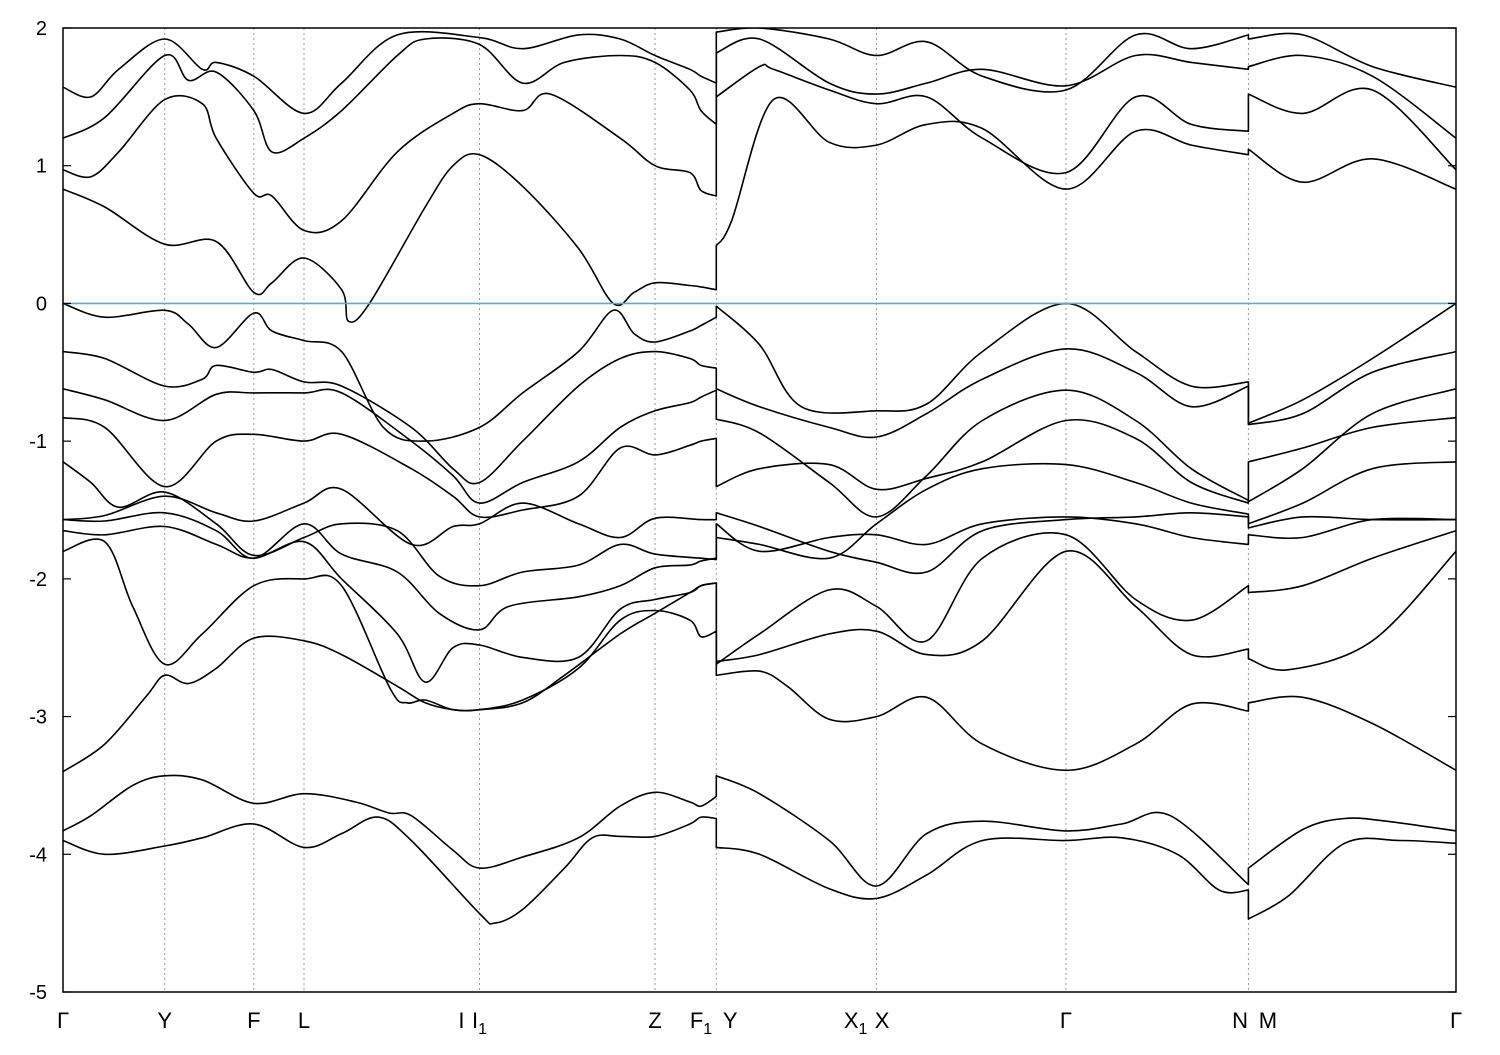 This screenshot has height=1055, width=1500. What do you see at coordinates (38, 718) in the screenshot?
I see `y-tick-label: -3` at bounding box center [38, 718].